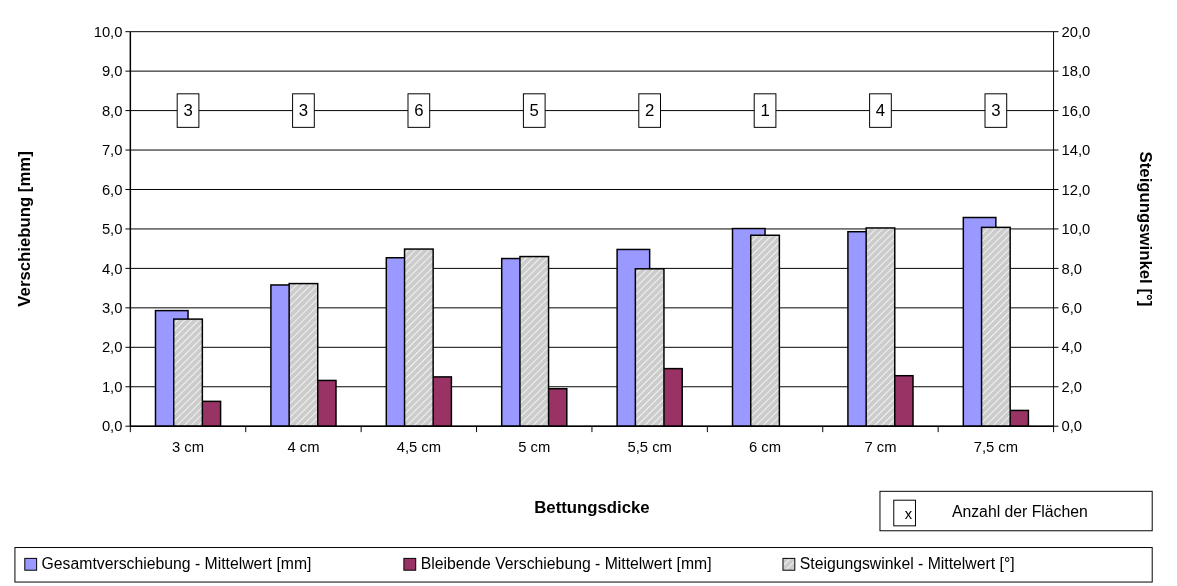  I want to click on x-tick-label: 4,5 cm, so click(419, 446).